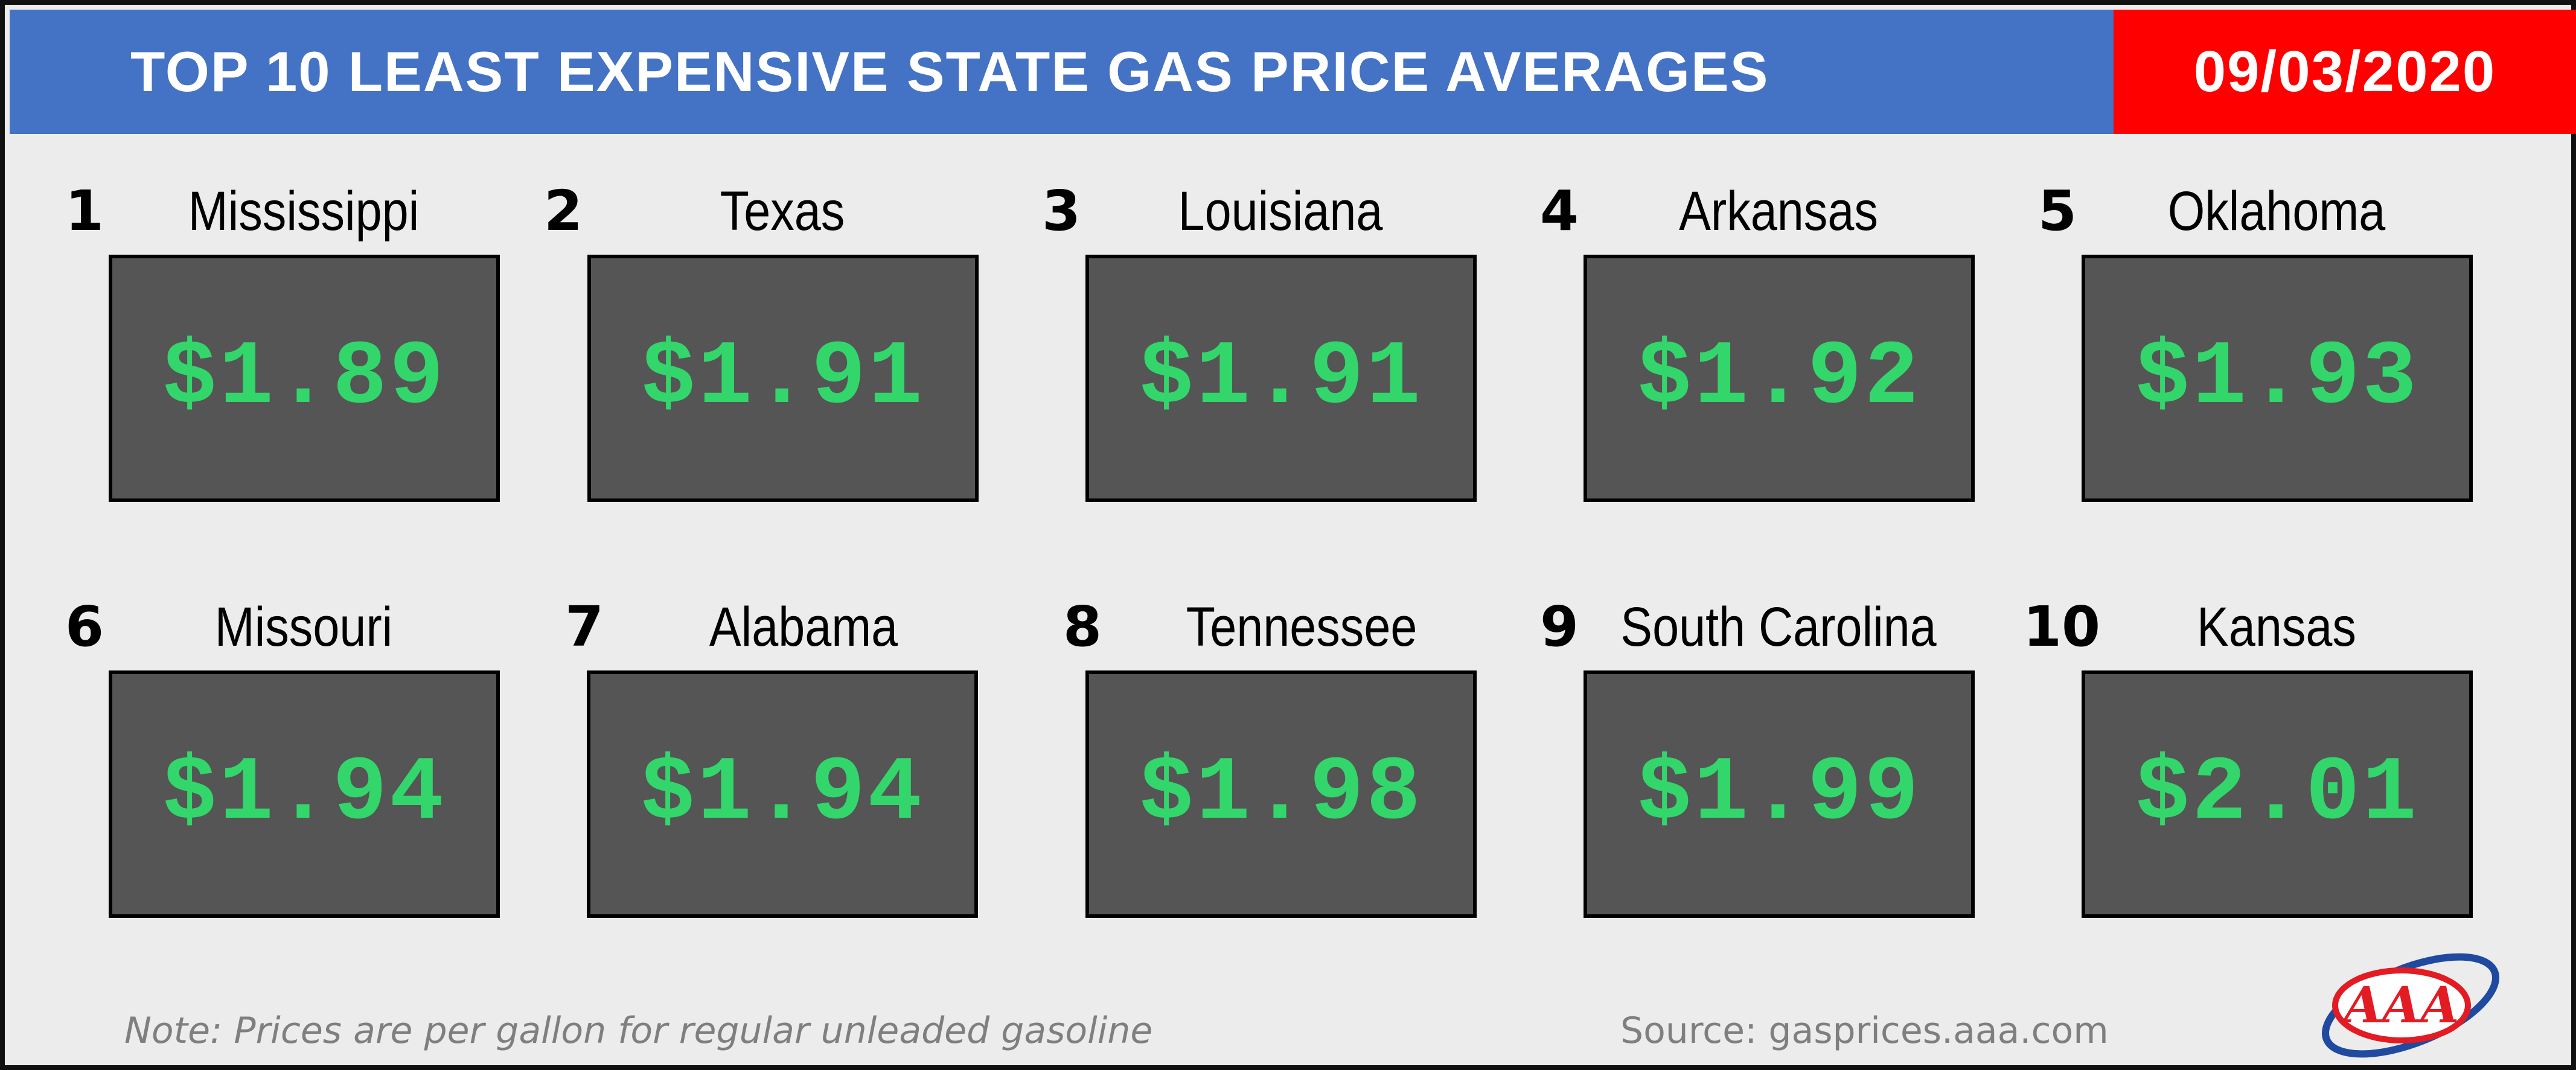 This screenshot has width=2576, height=1070. I want to click on state-card: 7 Alabama $1.94, so click(814, 771).